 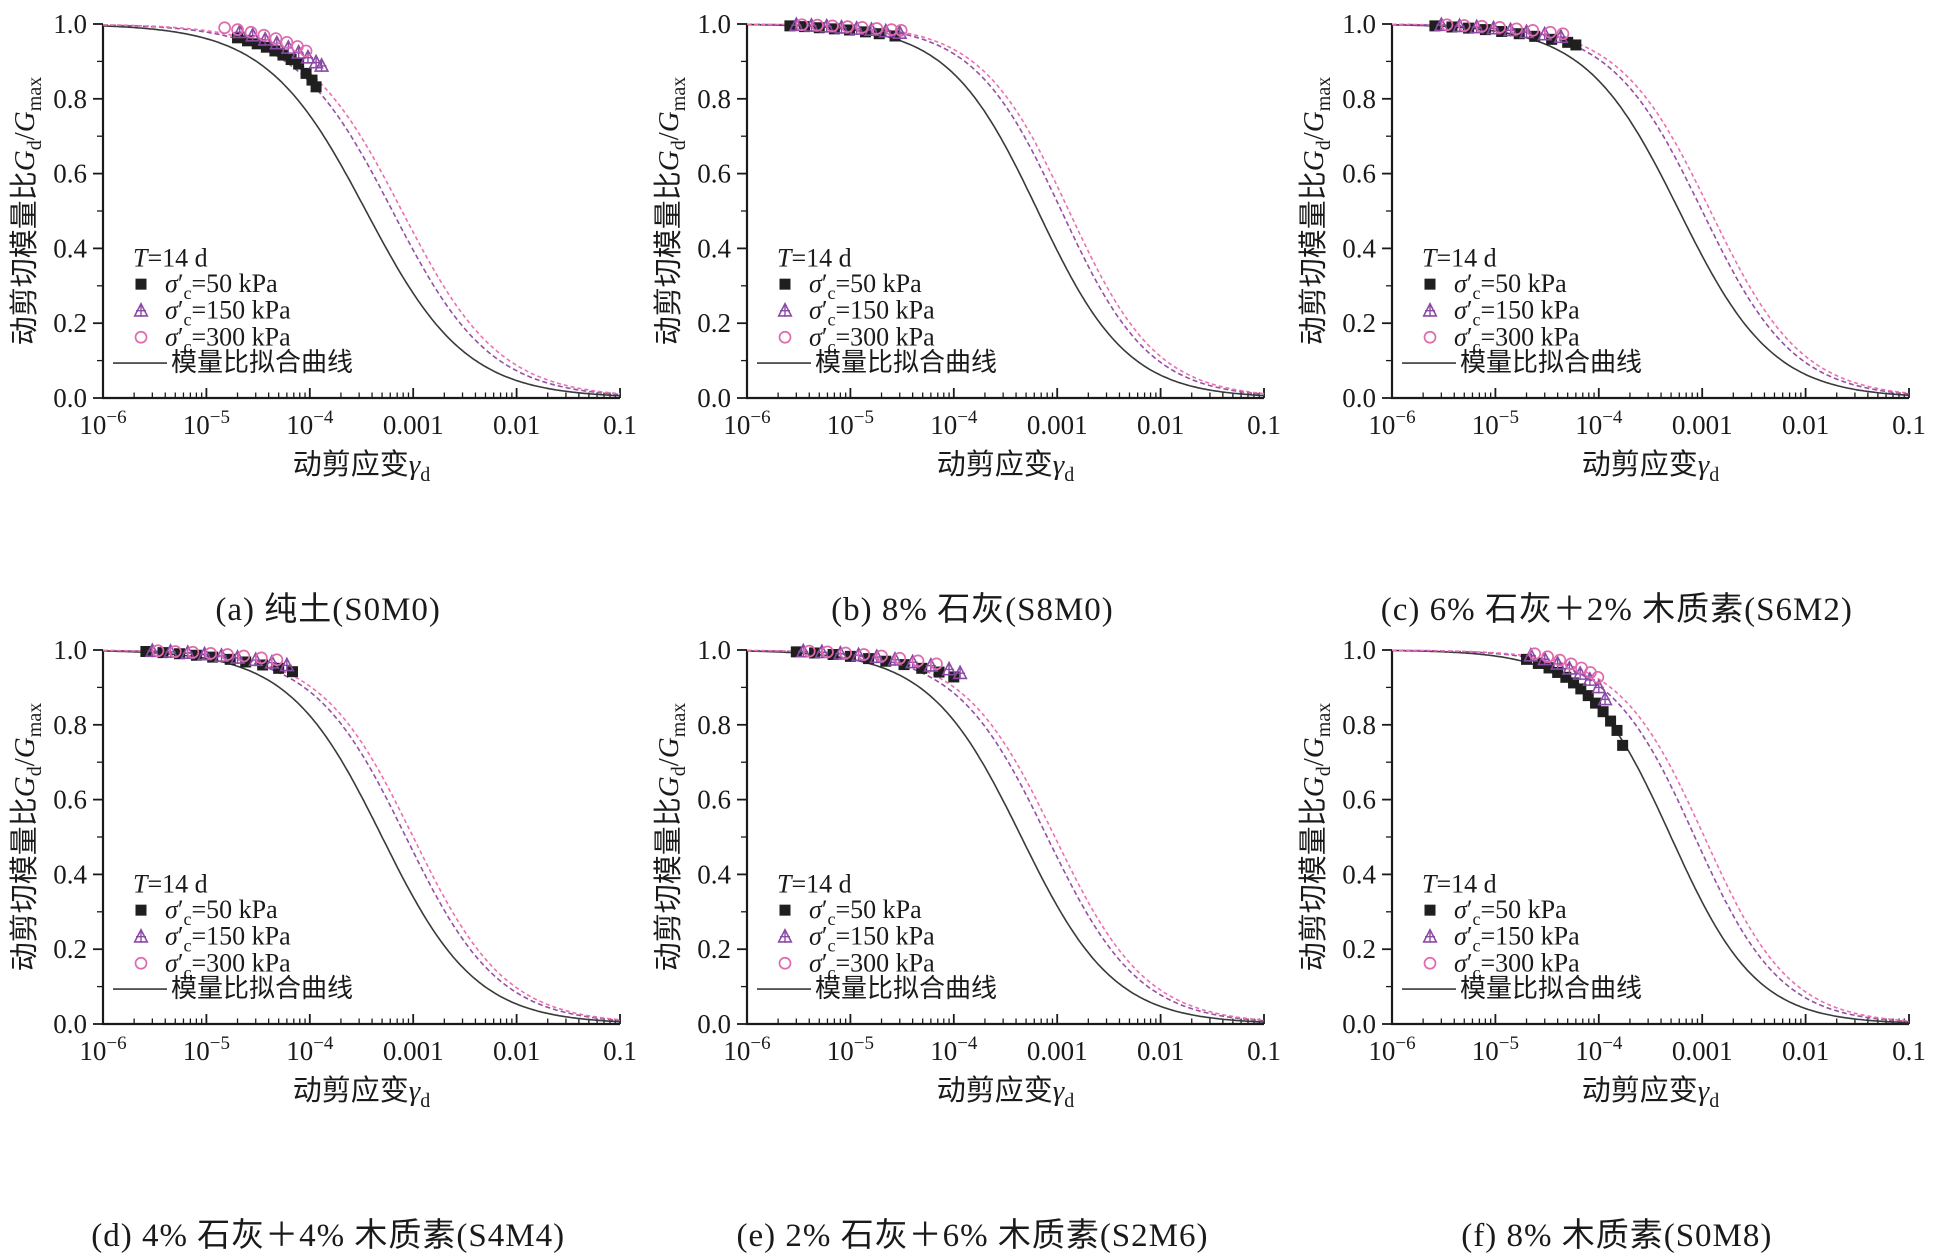 I want to click on svg-text: 动剪切模量比Gd/Gmax, so click(x=671, y=837).